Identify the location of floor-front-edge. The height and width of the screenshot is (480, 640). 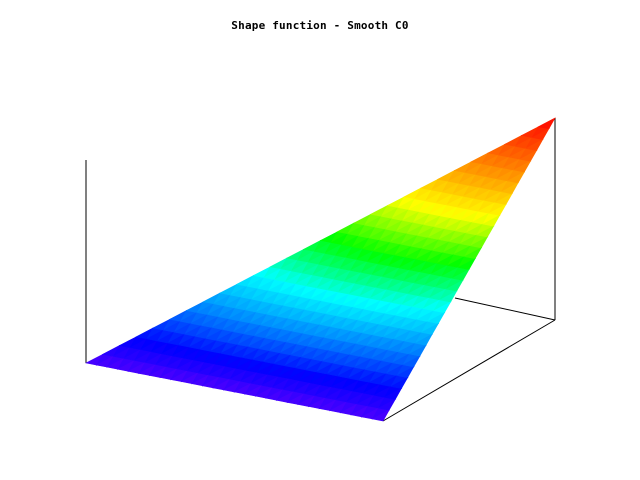
(469, 370).